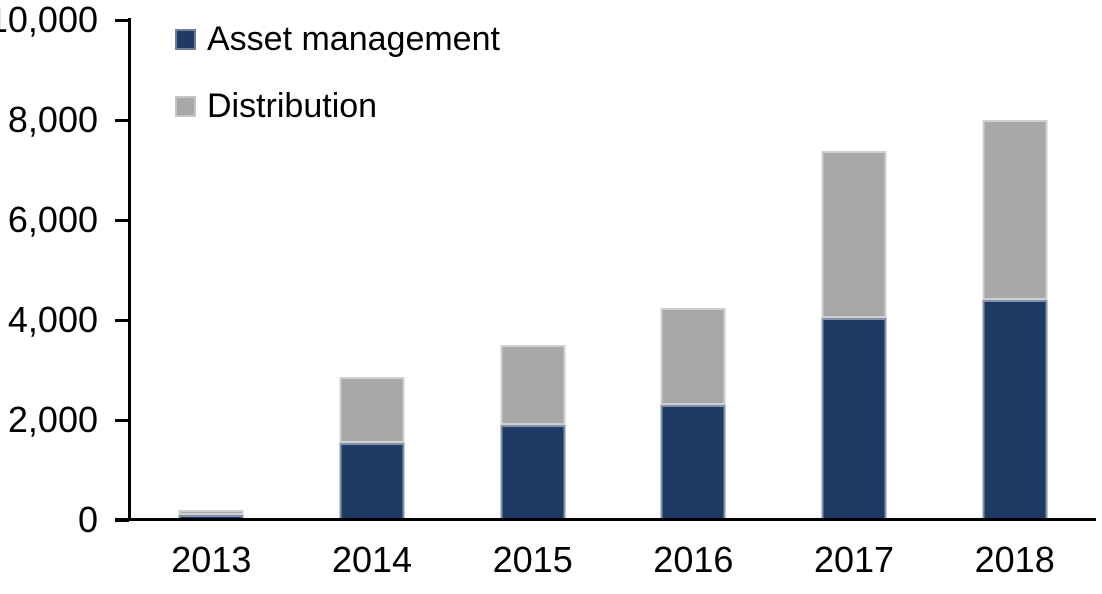 The image size is (1102, 594). I want to click on bar-slot-2016, so click(693, 270).